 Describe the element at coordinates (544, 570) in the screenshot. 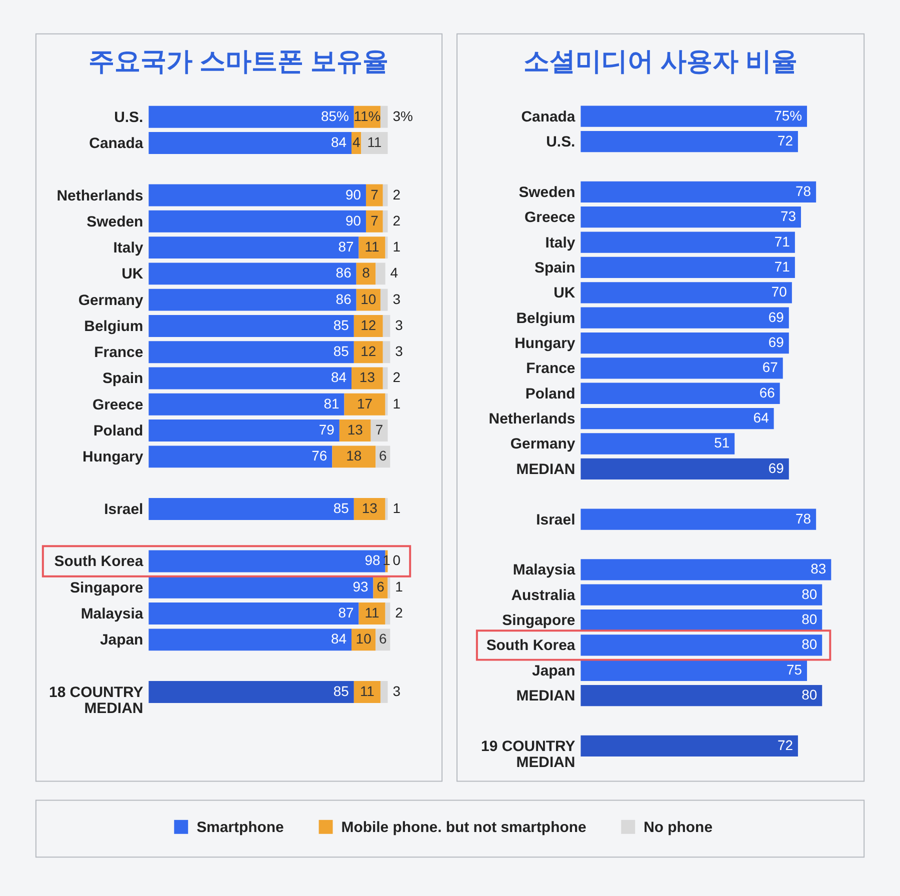

I see `y-tick-label: Malaysia` at that location.